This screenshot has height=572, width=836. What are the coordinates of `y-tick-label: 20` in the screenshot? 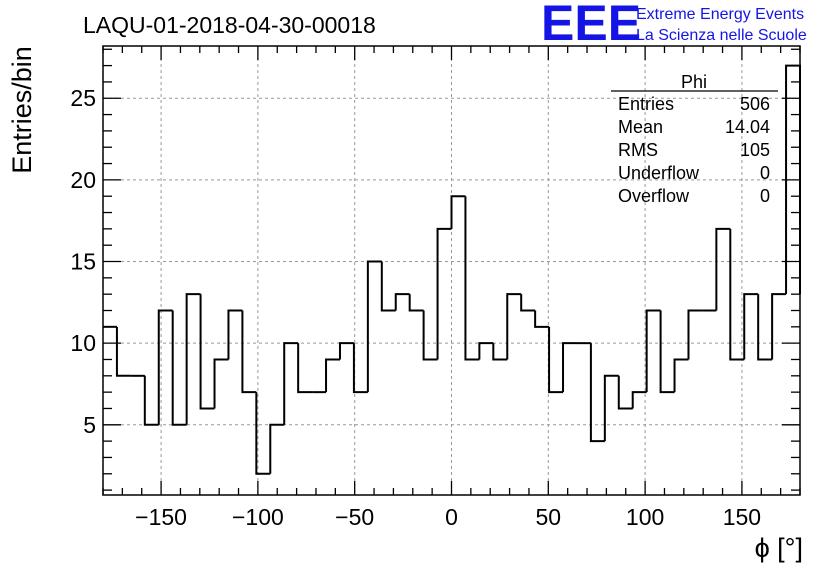 It's located at (83, 180).